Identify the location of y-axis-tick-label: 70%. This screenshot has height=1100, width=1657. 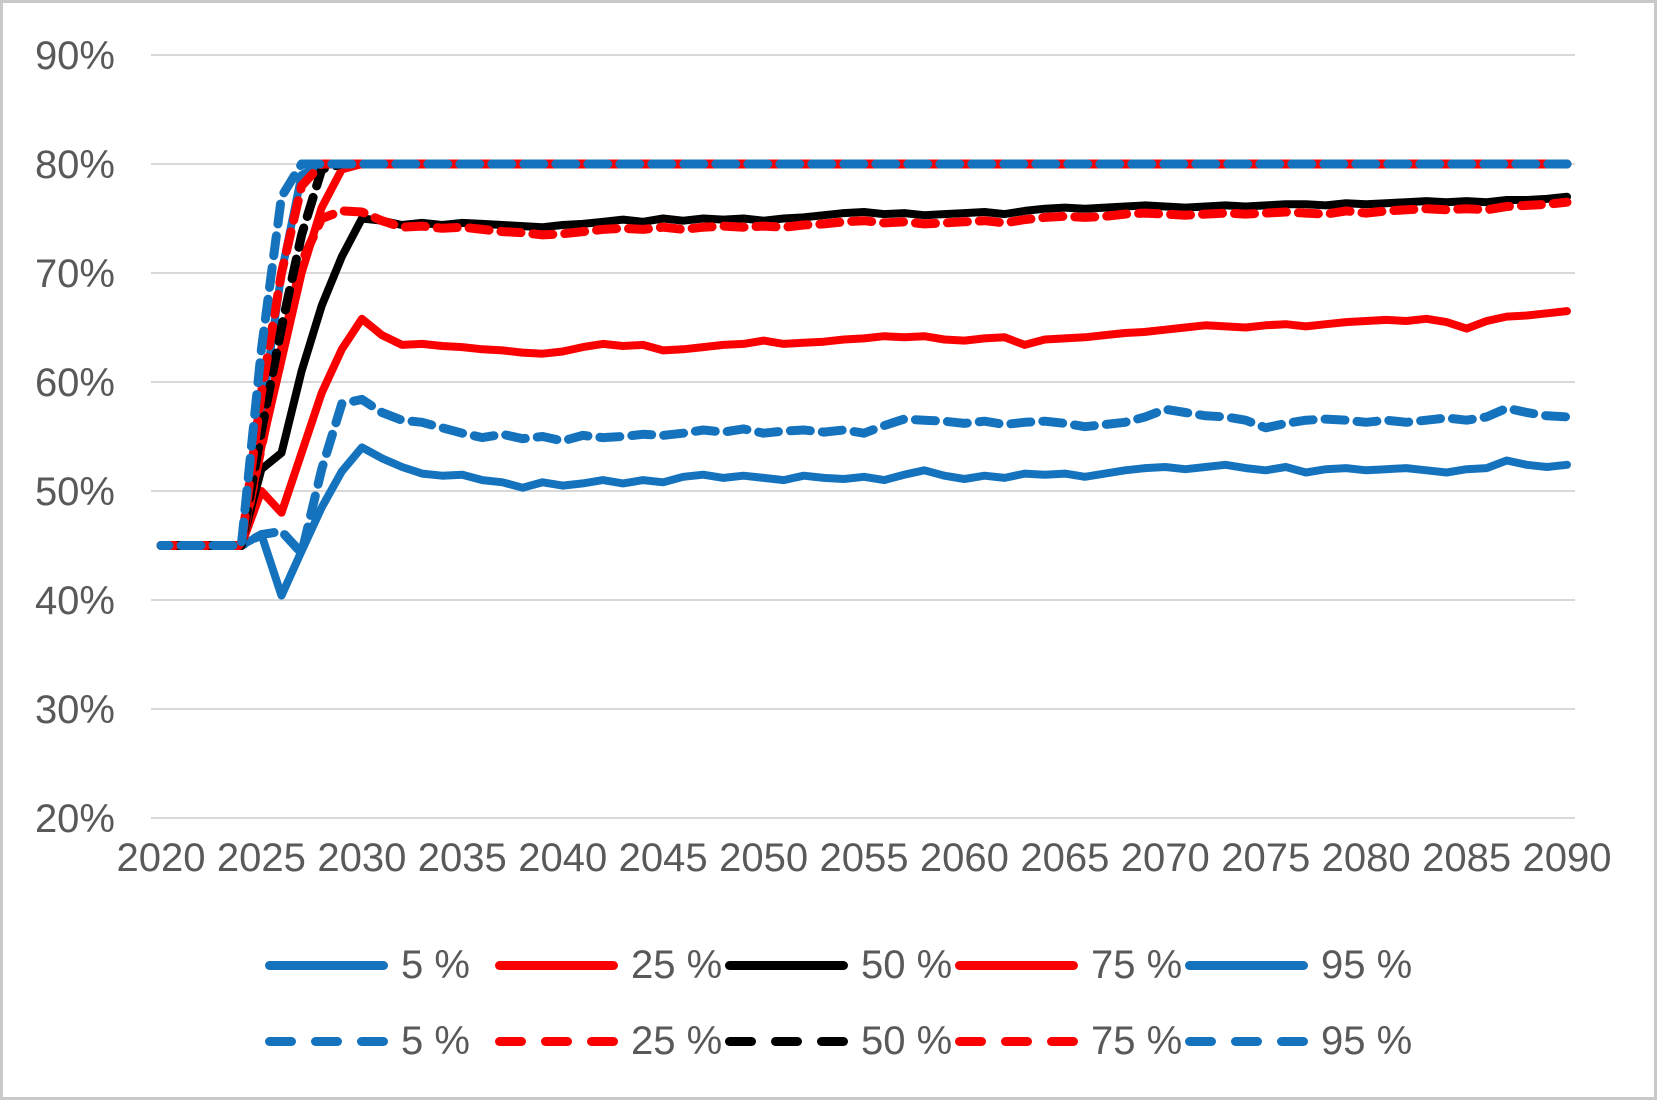
(75, 274).